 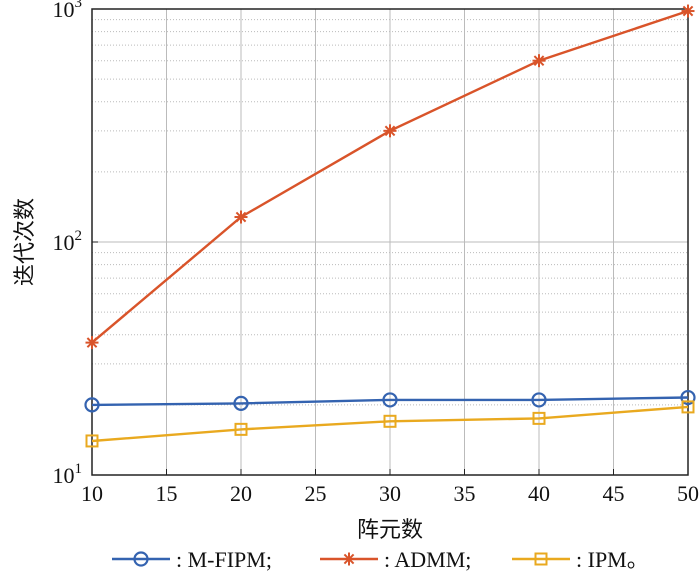 I want to click on legend-label: : M-FIPM;, so click(x=224, y=559).